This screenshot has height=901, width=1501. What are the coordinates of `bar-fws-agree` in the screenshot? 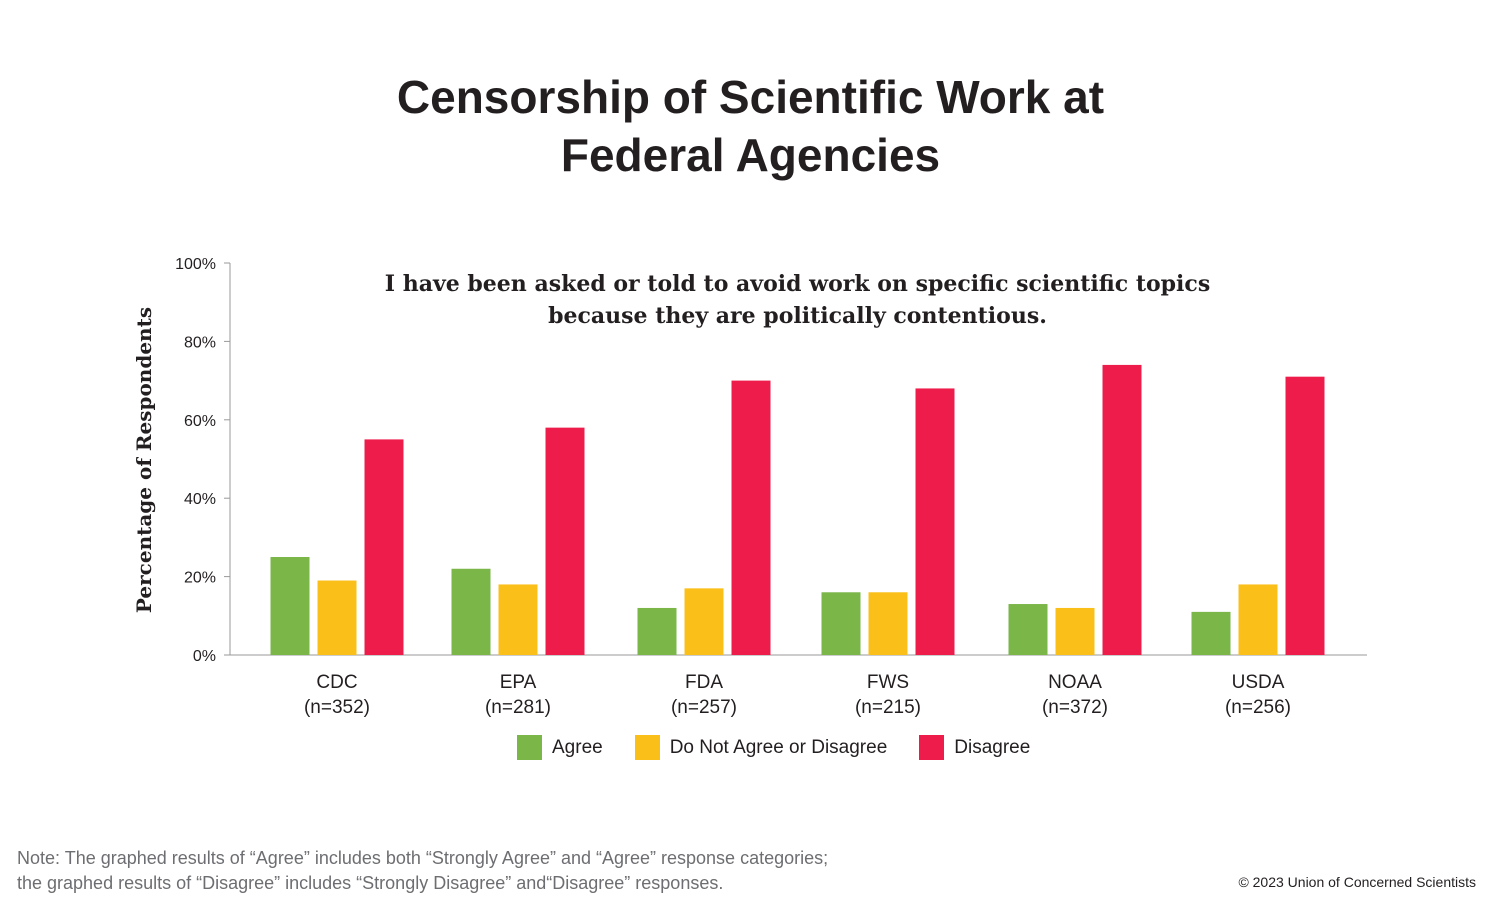 It's located at (841, 623).